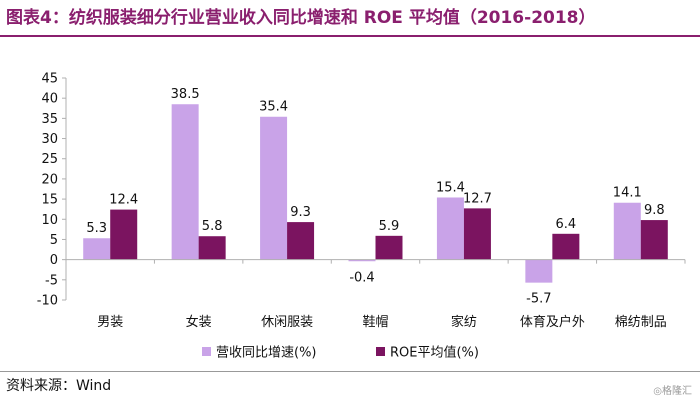  Describe the element at coordinates (375, 322) in the screenshot. I see `category-label: 鞋帽` at that location.